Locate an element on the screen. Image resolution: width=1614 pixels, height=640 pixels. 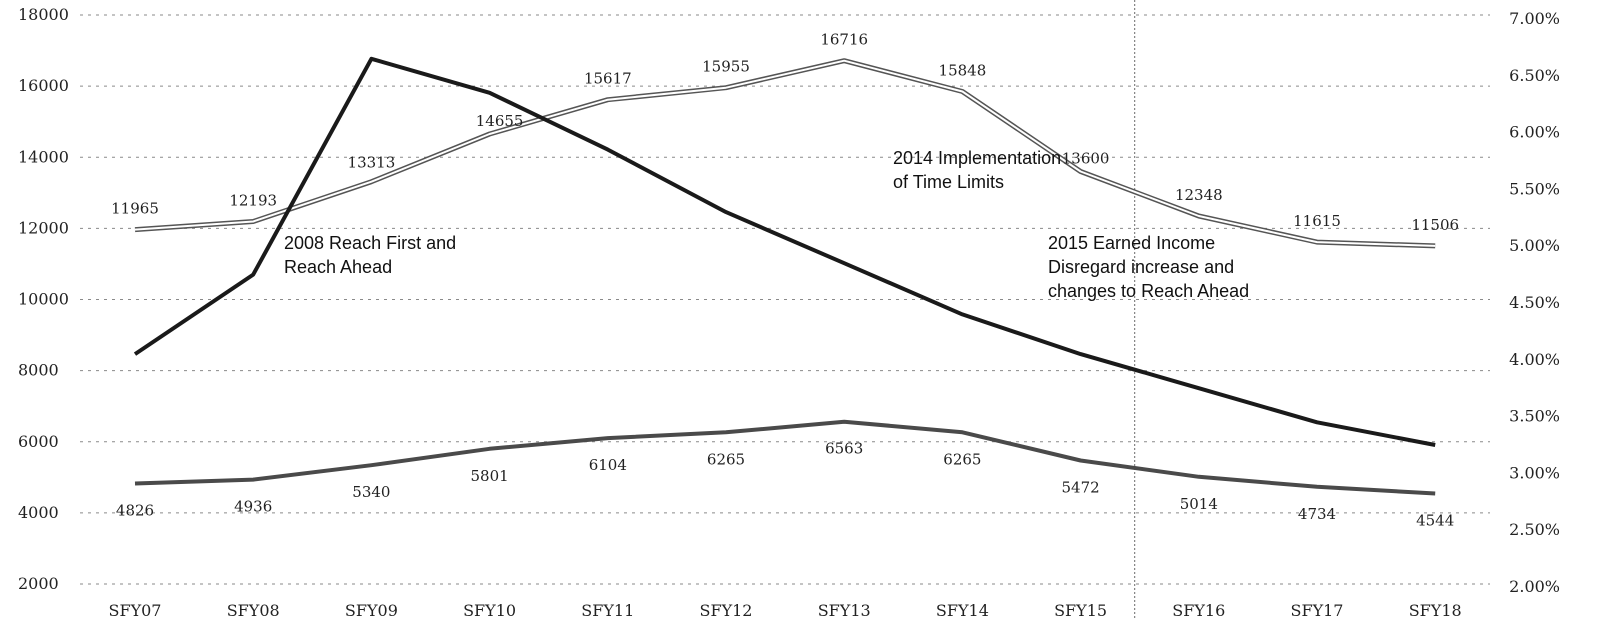
data-label: 12193 is located at coordinates (253, 201).